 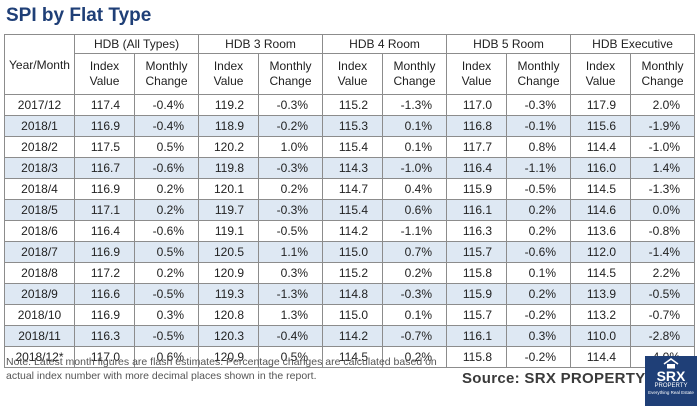 What do you see at coordinates (39, 252) in the screenshot?
I see `month-cell: 2018/7` at bounding box center [39, 252].